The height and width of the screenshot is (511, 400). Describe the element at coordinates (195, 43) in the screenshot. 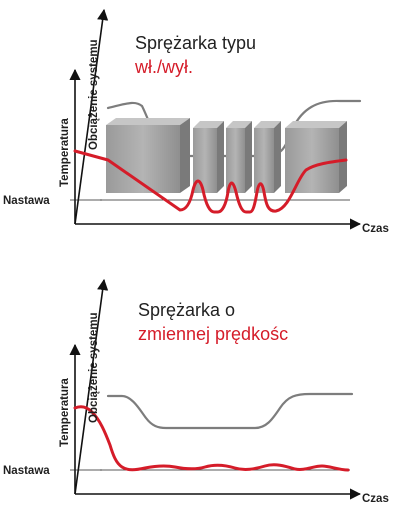

I see `panel-on-off-title-line1: Sprężarka typu` at that location.